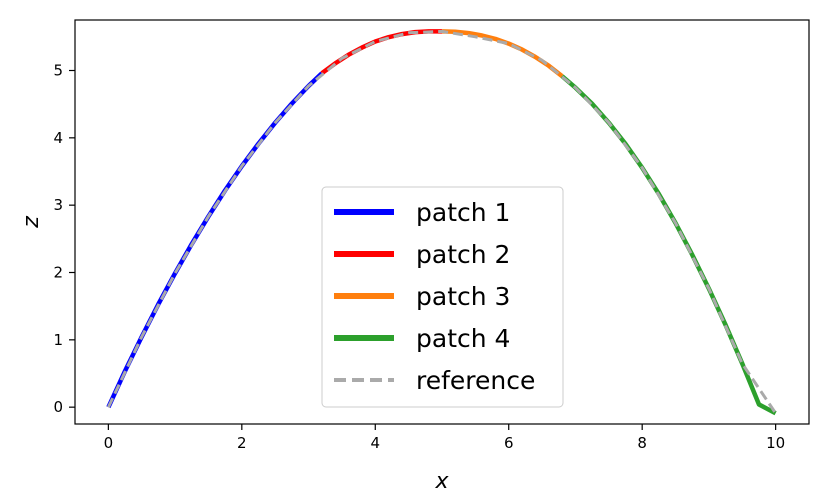 The width and height of the screenshot is (830, 499). I want to click on x-axis-ticks: 0 2 4 6 8 10, so click(444, 438).